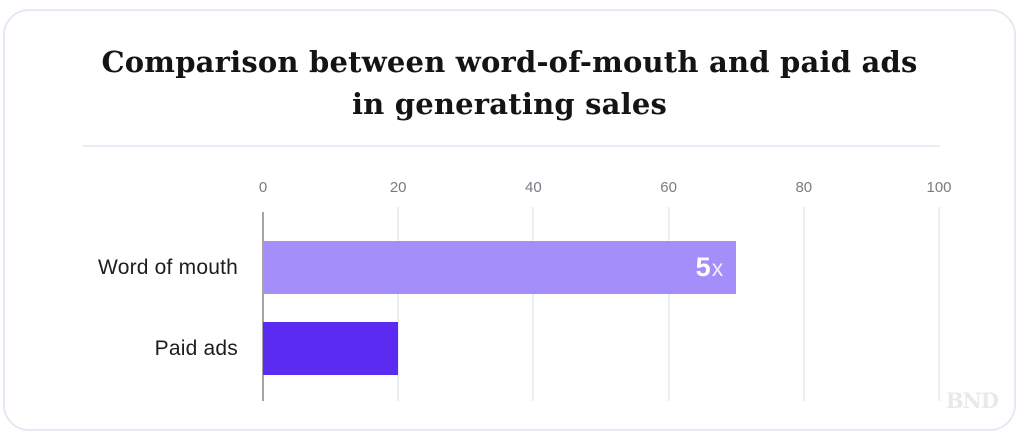 The image size is (1024, 442). What do you see at coordinates (939, 187) in the screenshot?
I see `x-tick-label: 100` at bounding box center [939, 187].